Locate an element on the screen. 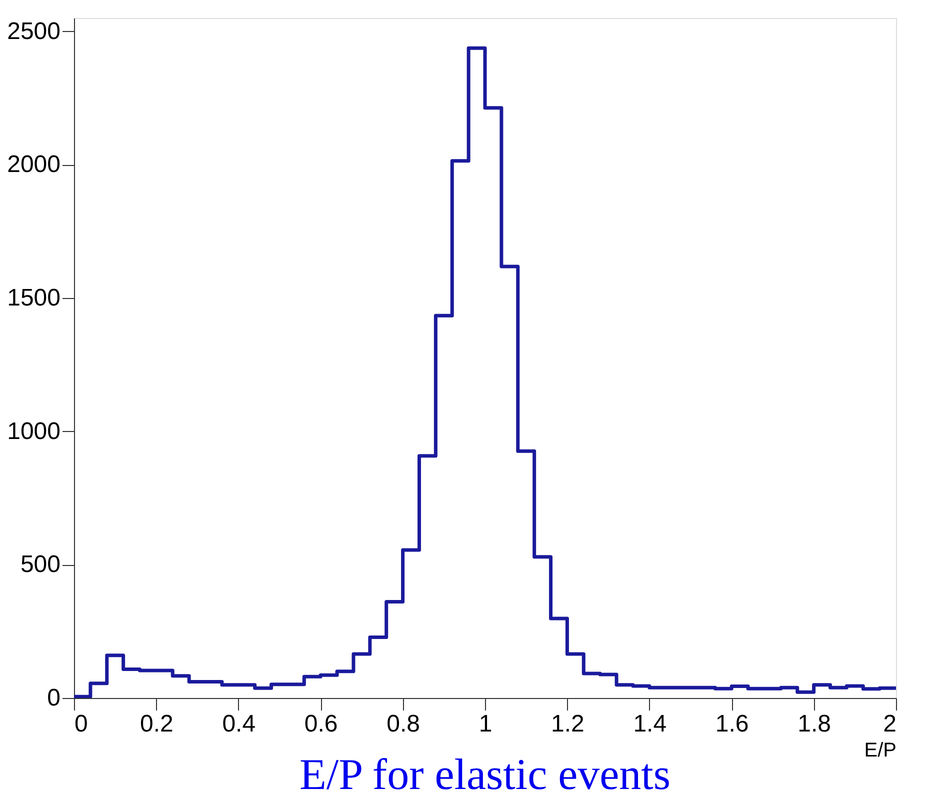  y-tick-label: 2000 is located at coordinates (33, 164).